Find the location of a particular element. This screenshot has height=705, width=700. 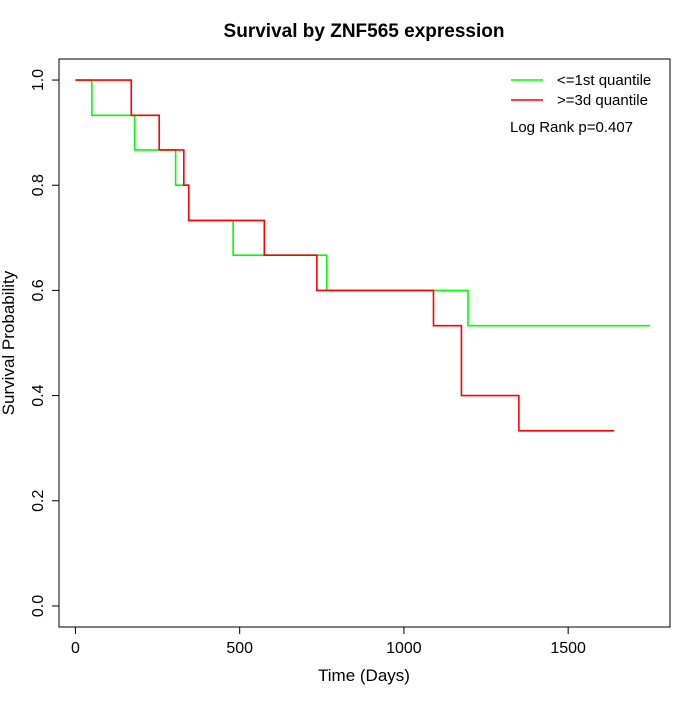

x-tick-label: 1500 is located at coordinates (568, 648).